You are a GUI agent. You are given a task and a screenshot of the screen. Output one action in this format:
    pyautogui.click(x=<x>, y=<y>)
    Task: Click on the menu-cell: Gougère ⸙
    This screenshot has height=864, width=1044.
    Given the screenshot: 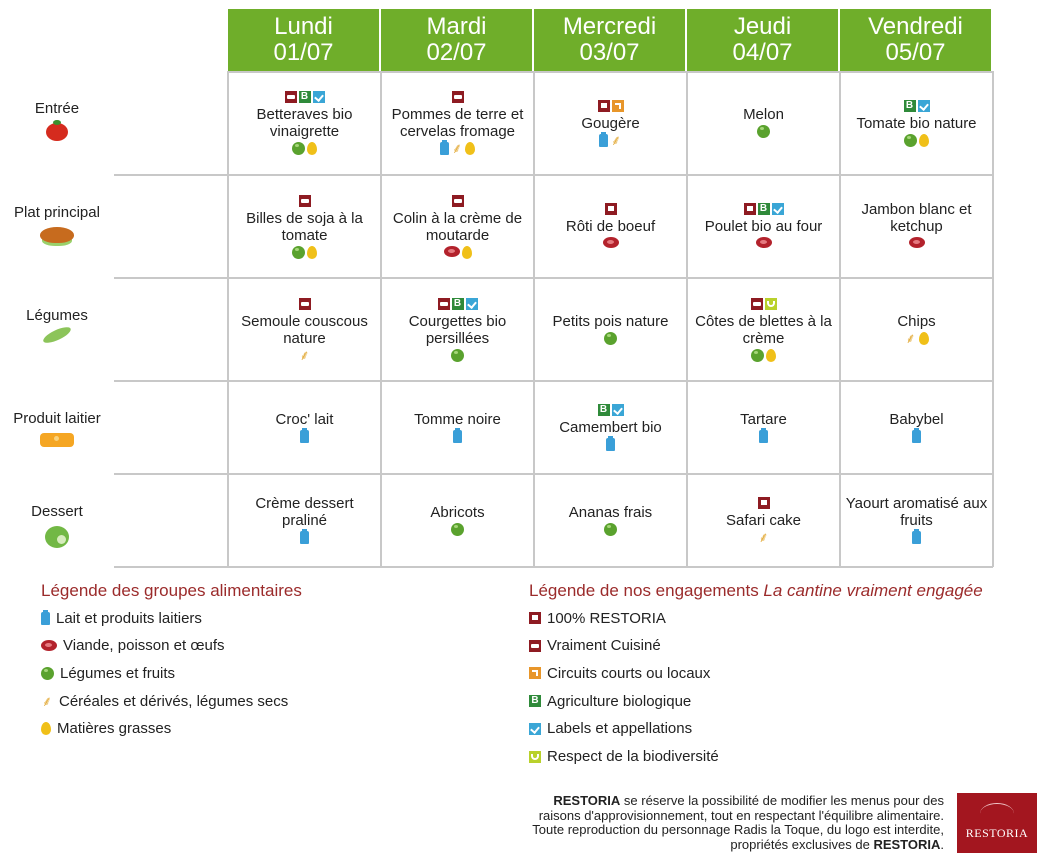 What is the action you would take?
    pyautogui.click(x=610, y=123)
    